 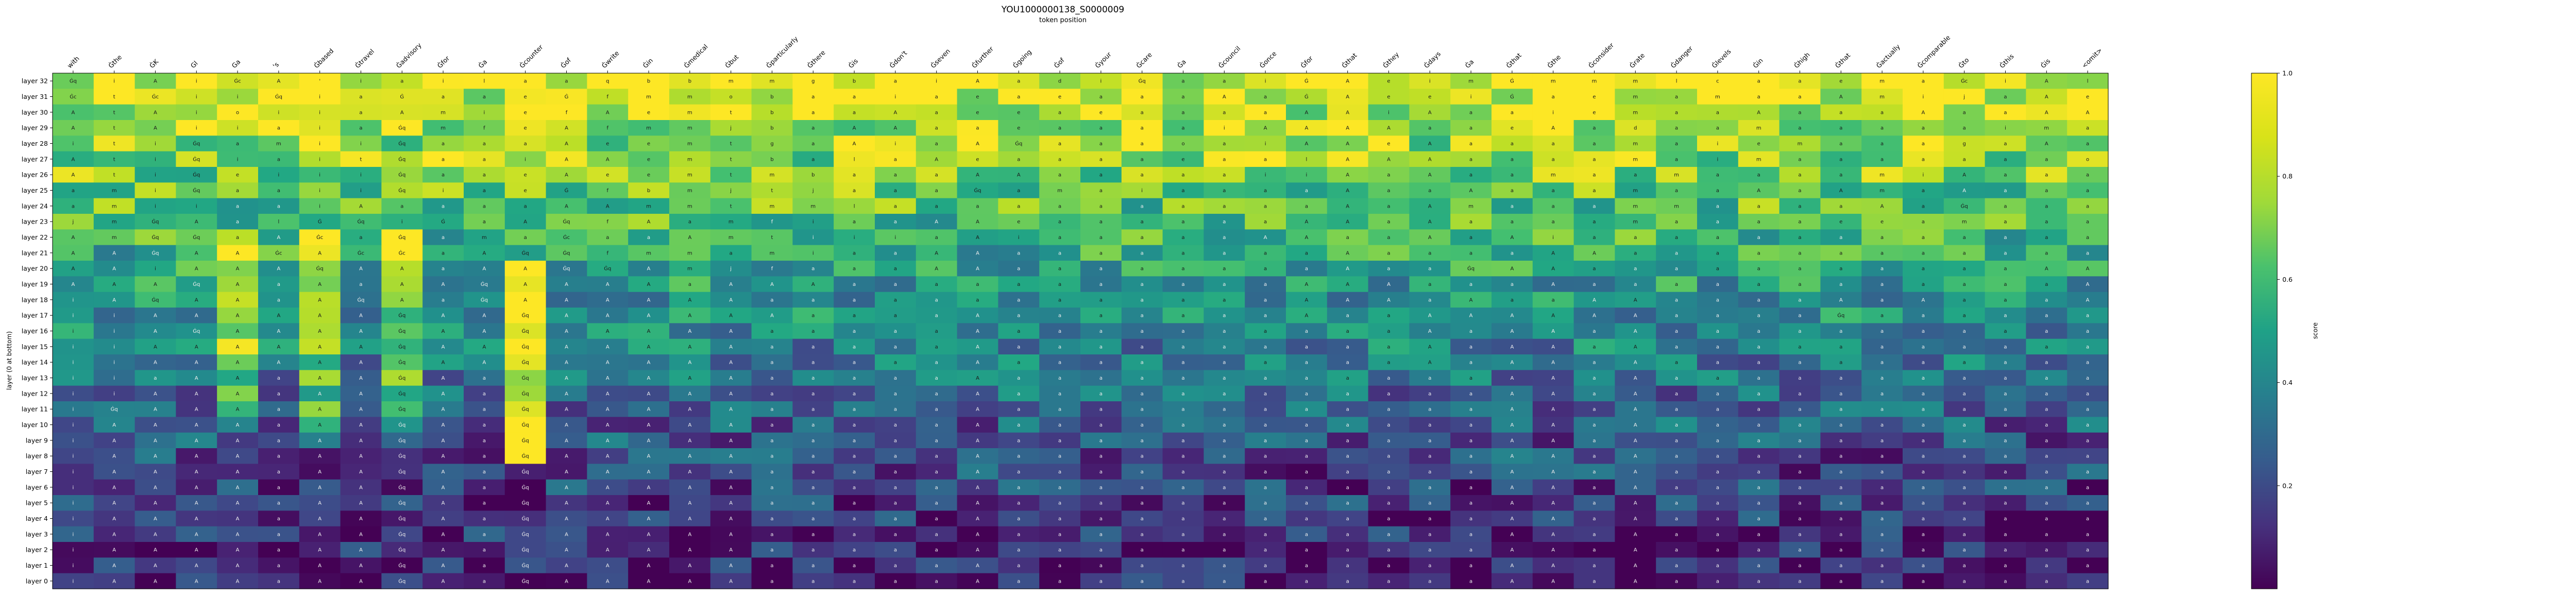 What do you see at coordinates (236, 64) in the screenshot?
I see `x-tick-label: Ga` at bounding box center [236, 64].